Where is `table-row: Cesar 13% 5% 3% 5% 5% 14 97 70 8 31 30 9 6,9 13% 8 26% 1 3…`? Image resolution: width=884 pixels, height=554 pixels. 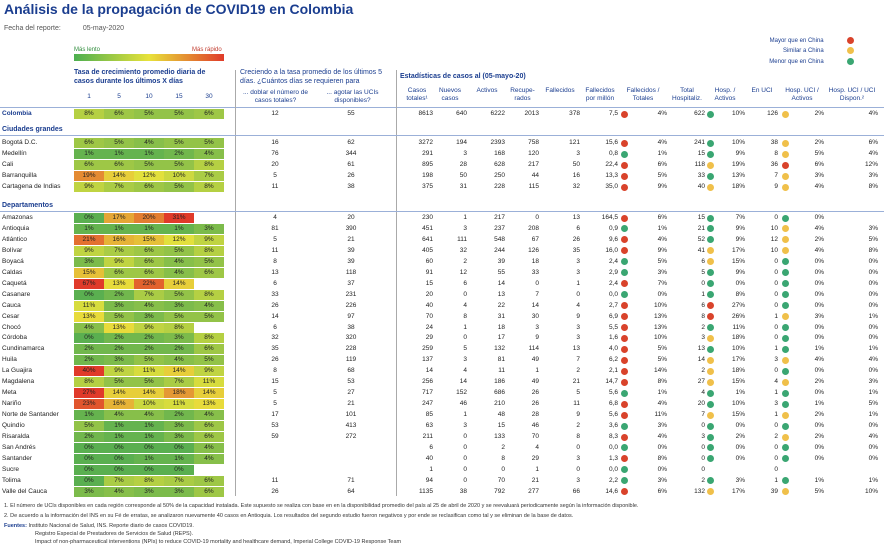 table-row: Cesar 13% 5% 3% 5% 5% 14 97 70 8 31 30 9 6,9 13% 8 26% 1 3… is located at coordinates (442, 316).